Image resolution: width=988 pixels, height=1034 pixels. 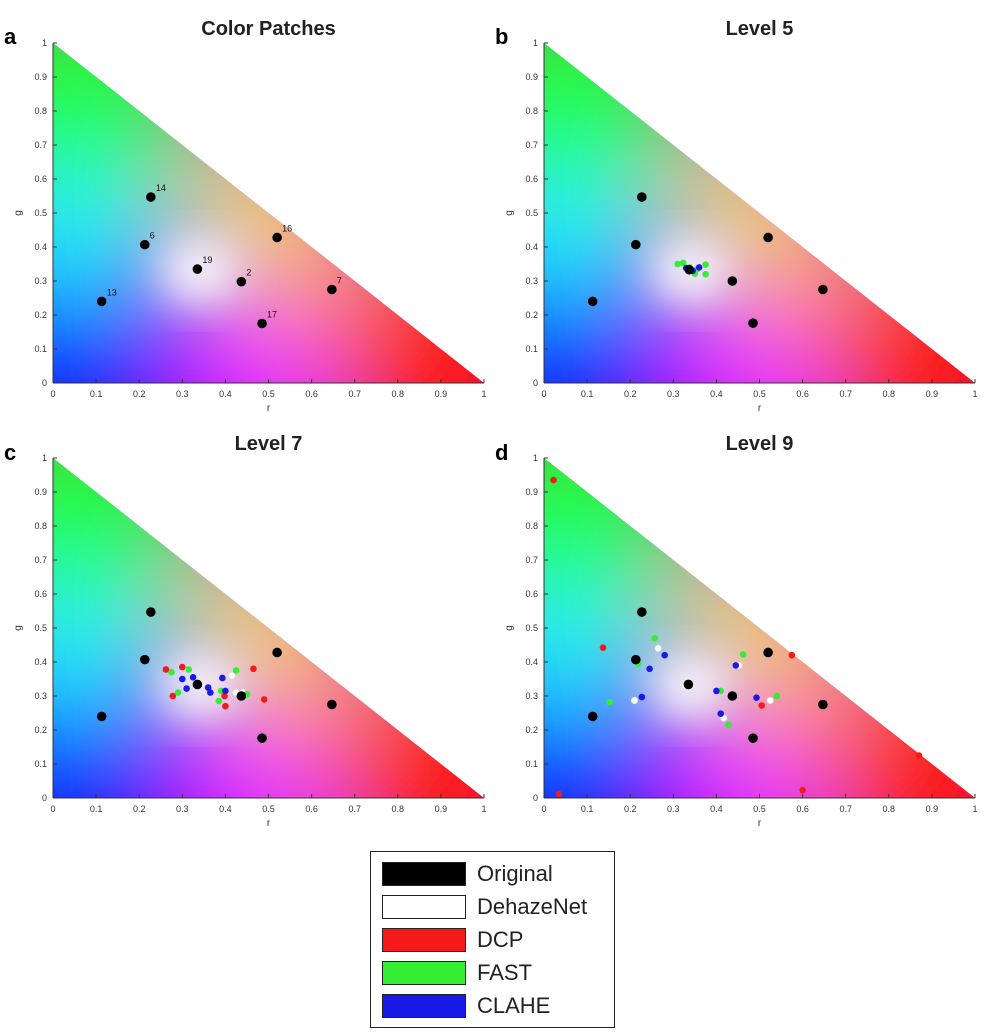 What do you see at coordinates (44, 458) in the screenshot?
I see `y-tick-label: 1` at bounding box center [44, 458].